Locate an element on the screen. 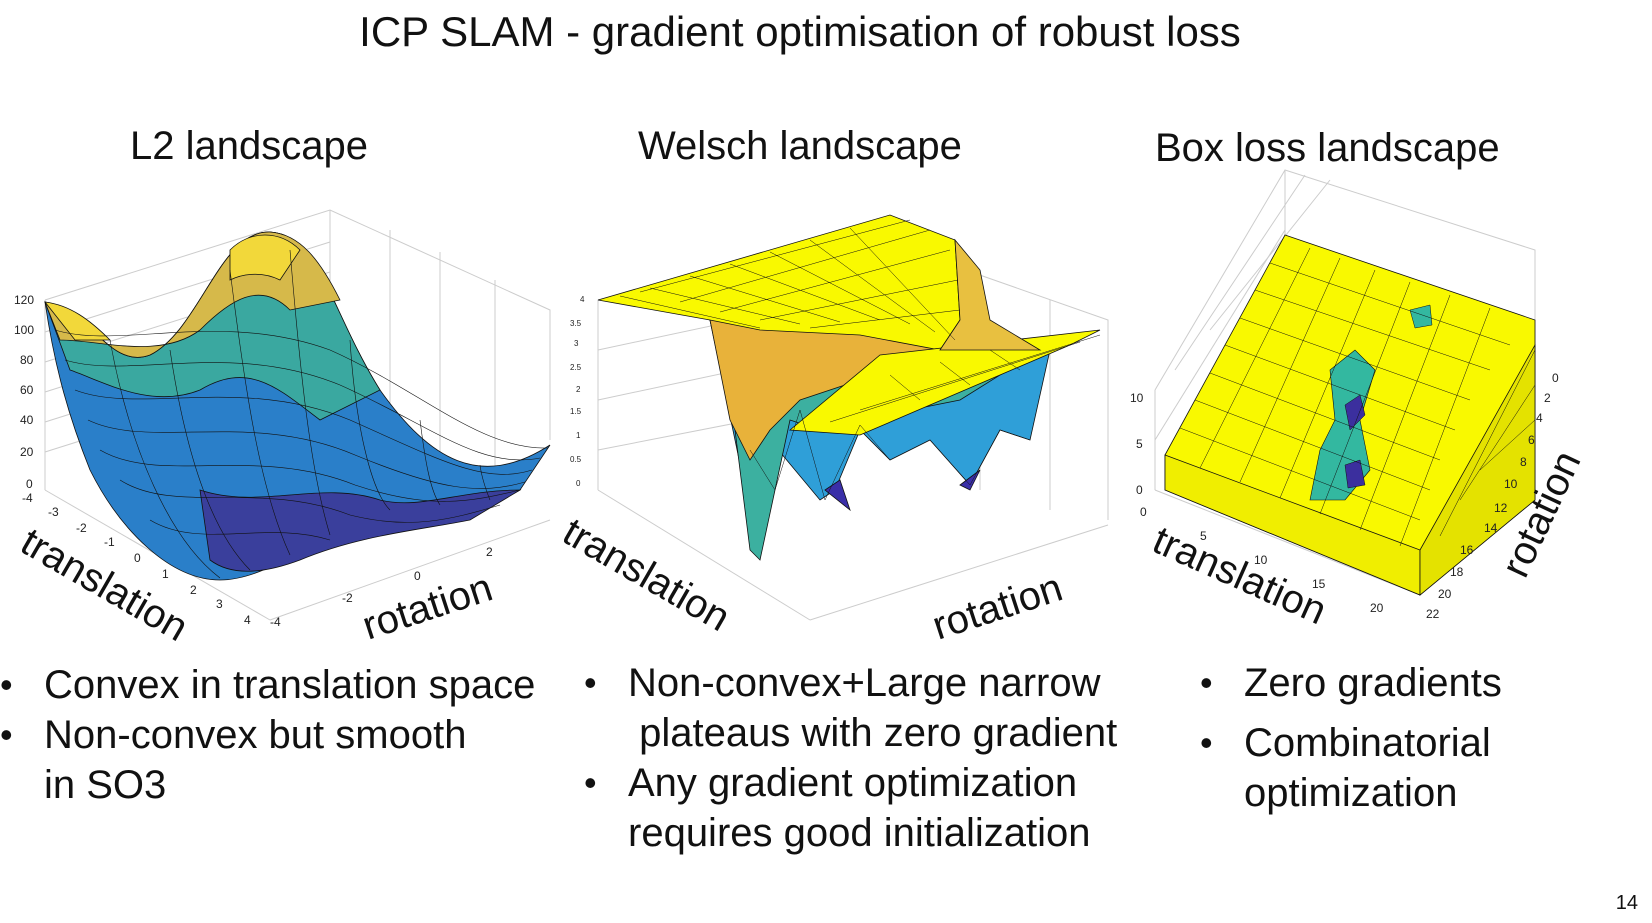 The width and height of the screenshot is (1652, 923). welsch-z-tick: 4 is located at coordinates (582, 299).